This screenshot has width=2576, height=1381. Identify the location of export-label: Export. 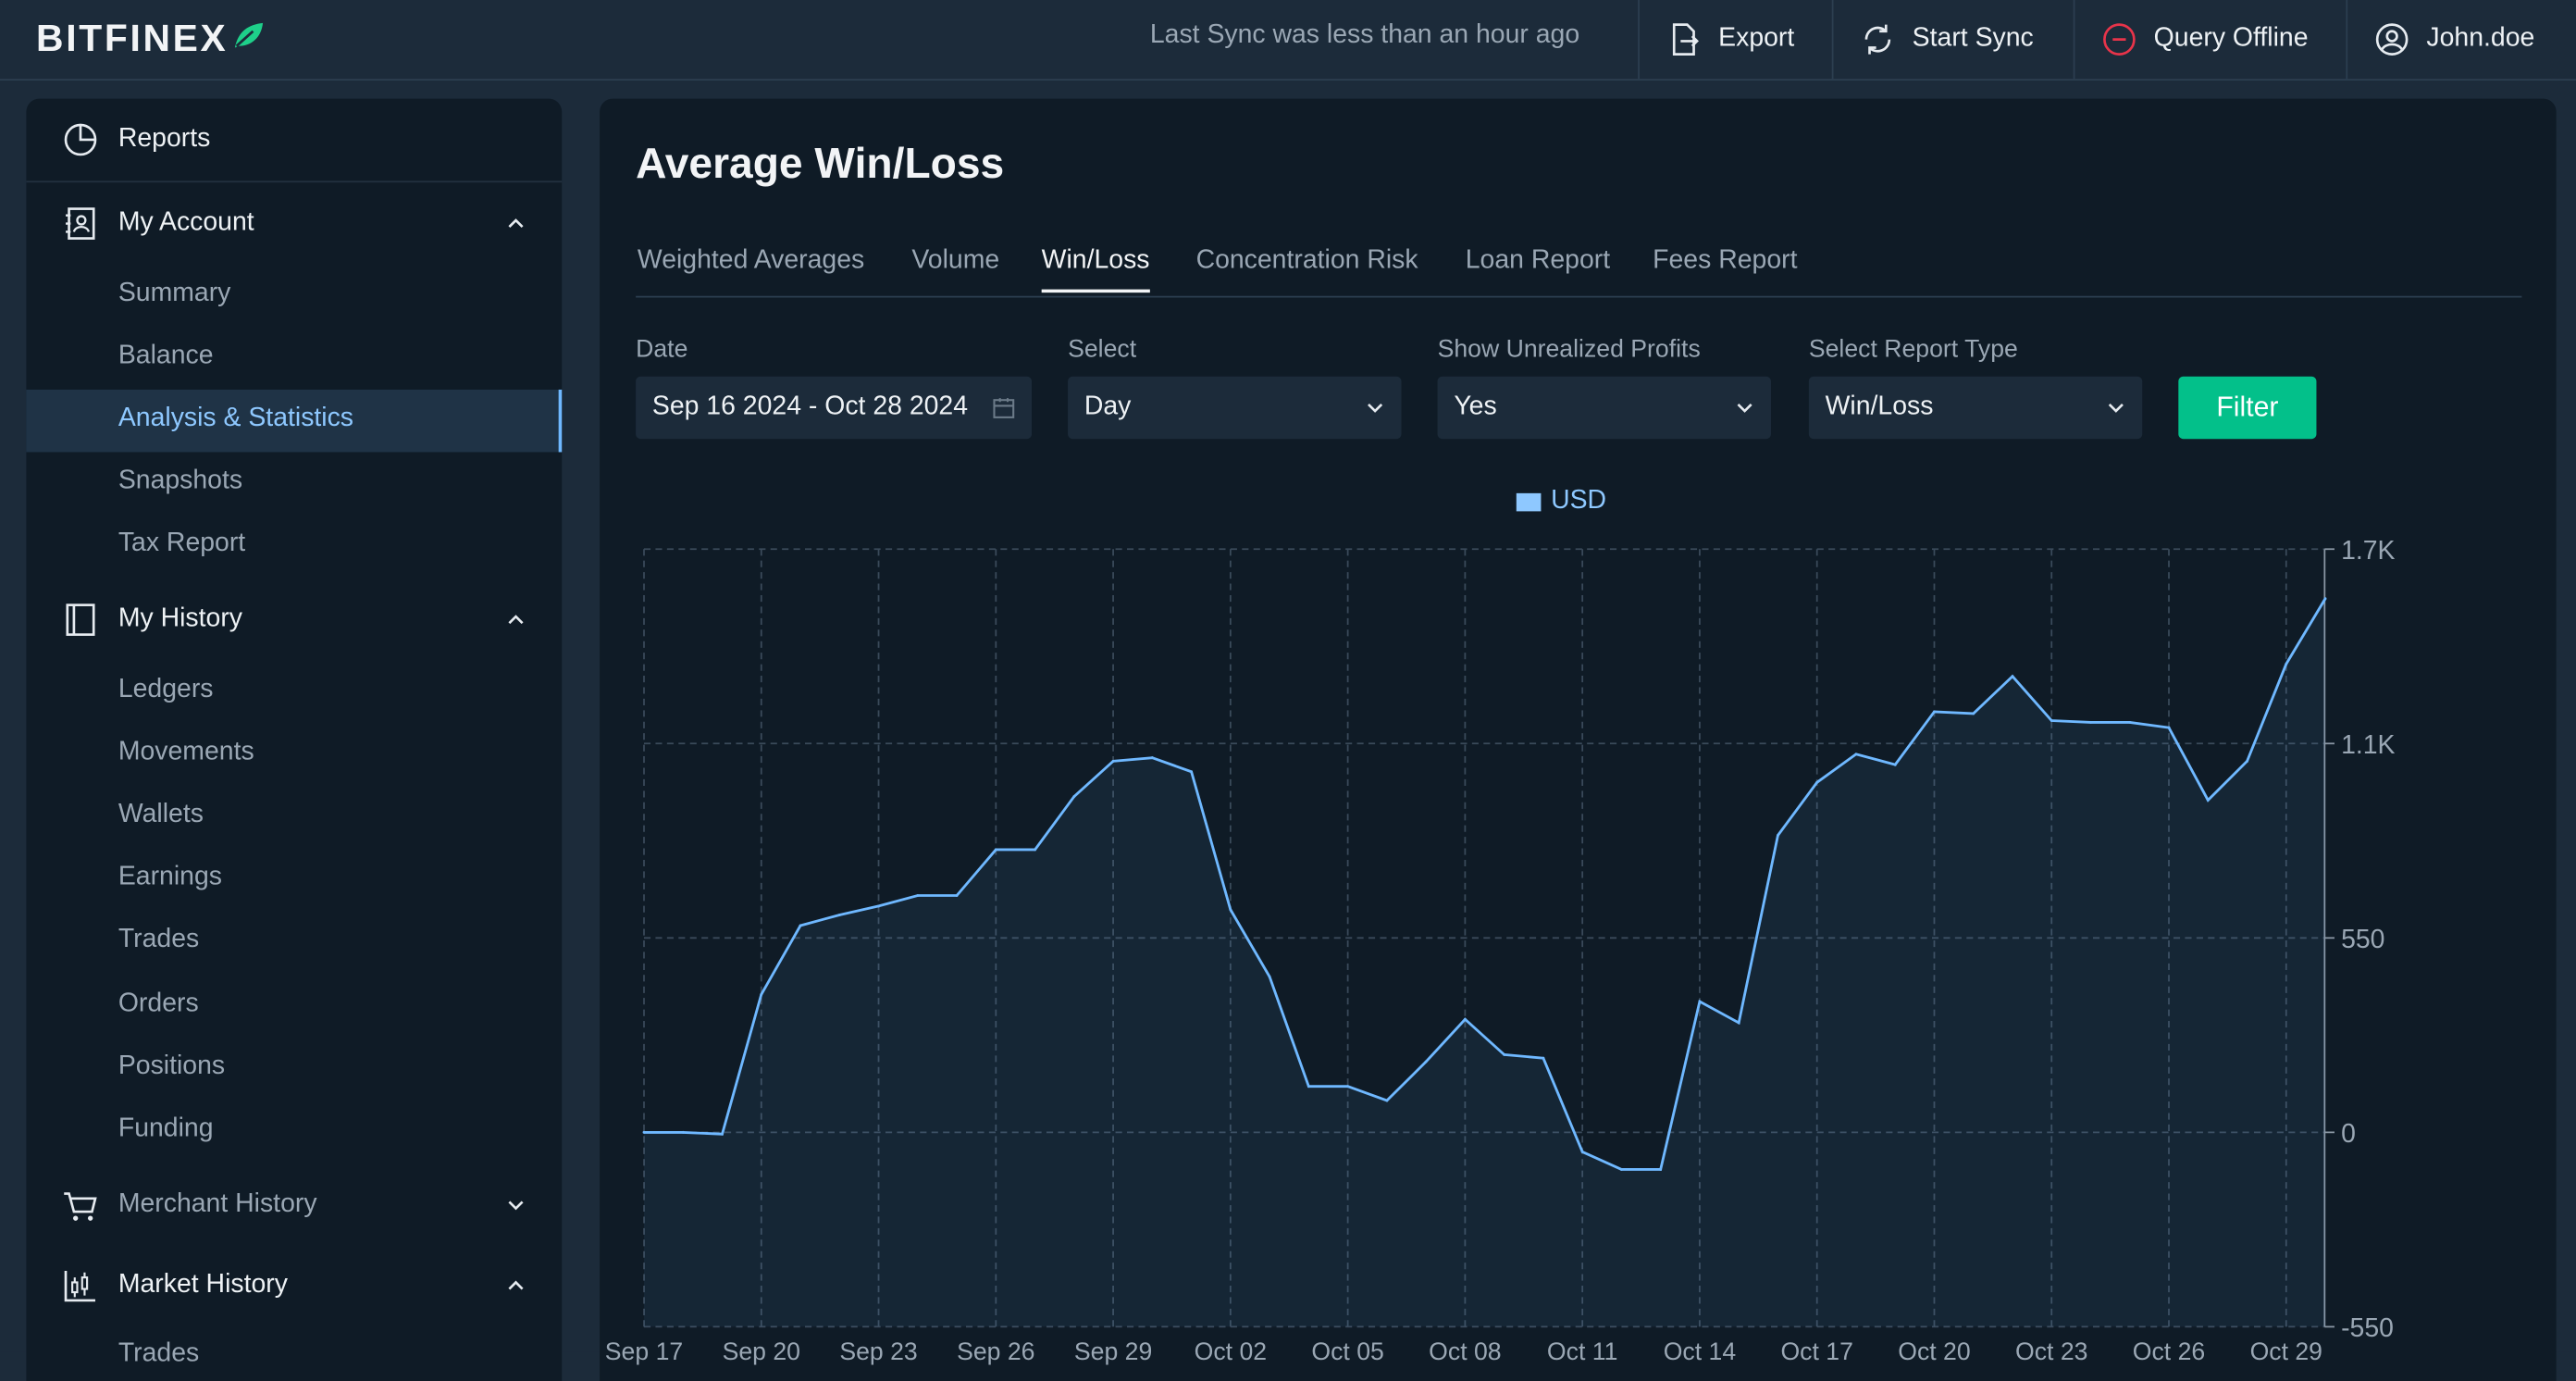
(1757, 38).